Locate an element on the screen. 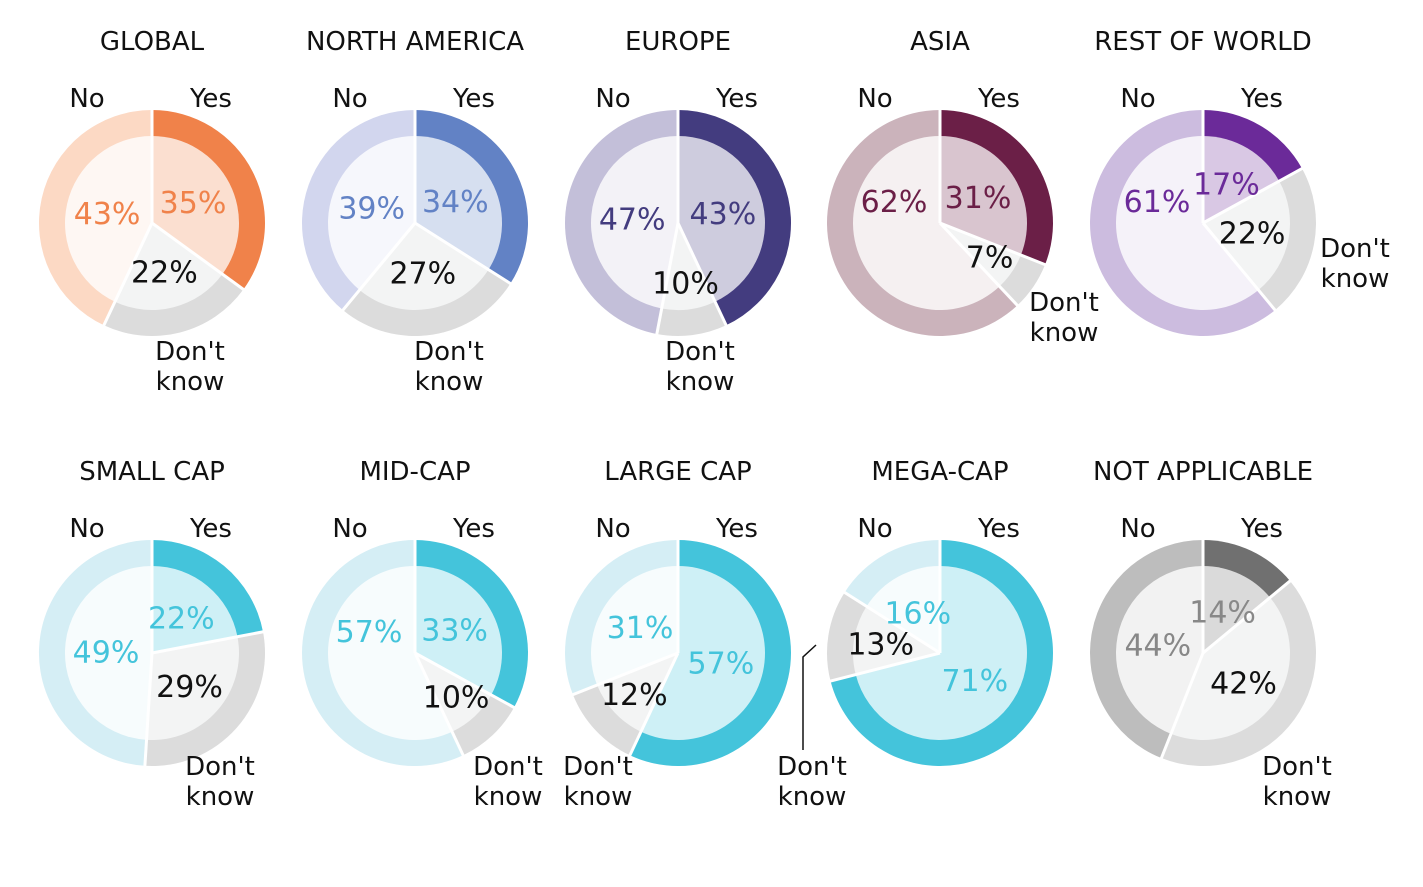  chart-title: REST OF WORLD is located at coordinates (1203, 42).